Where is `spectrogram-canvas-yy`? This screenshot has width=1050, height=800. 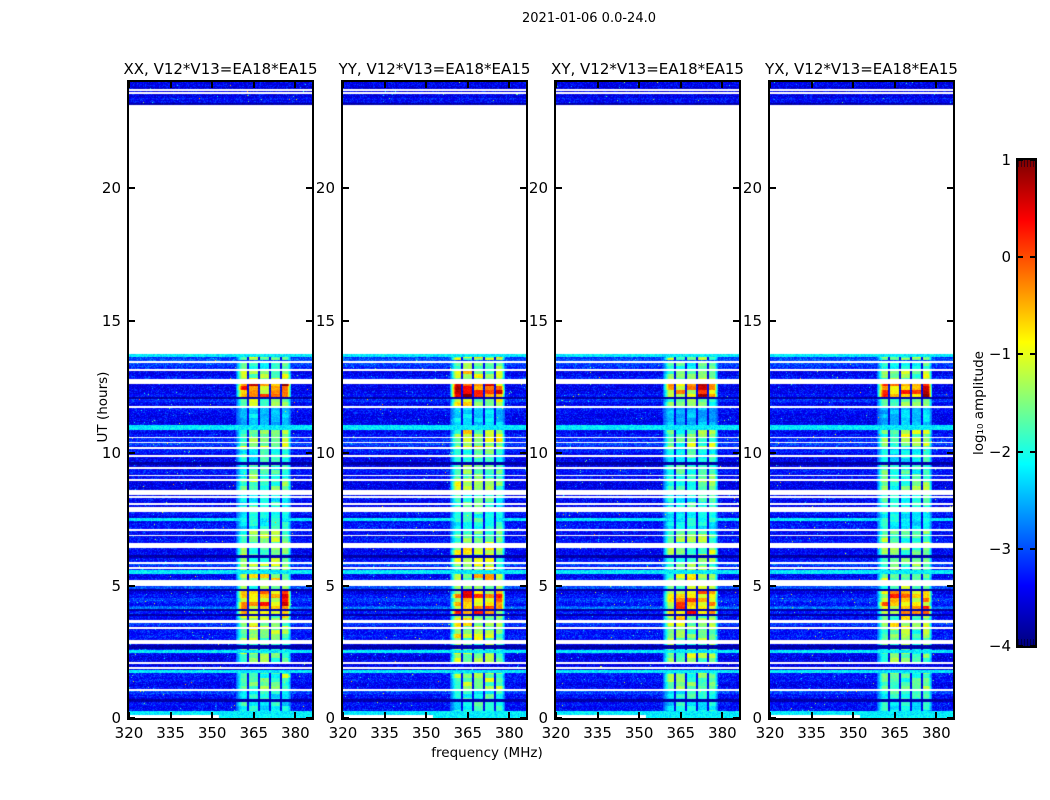 spectrogram-canvas-yy is located at coordinates (434, 400).